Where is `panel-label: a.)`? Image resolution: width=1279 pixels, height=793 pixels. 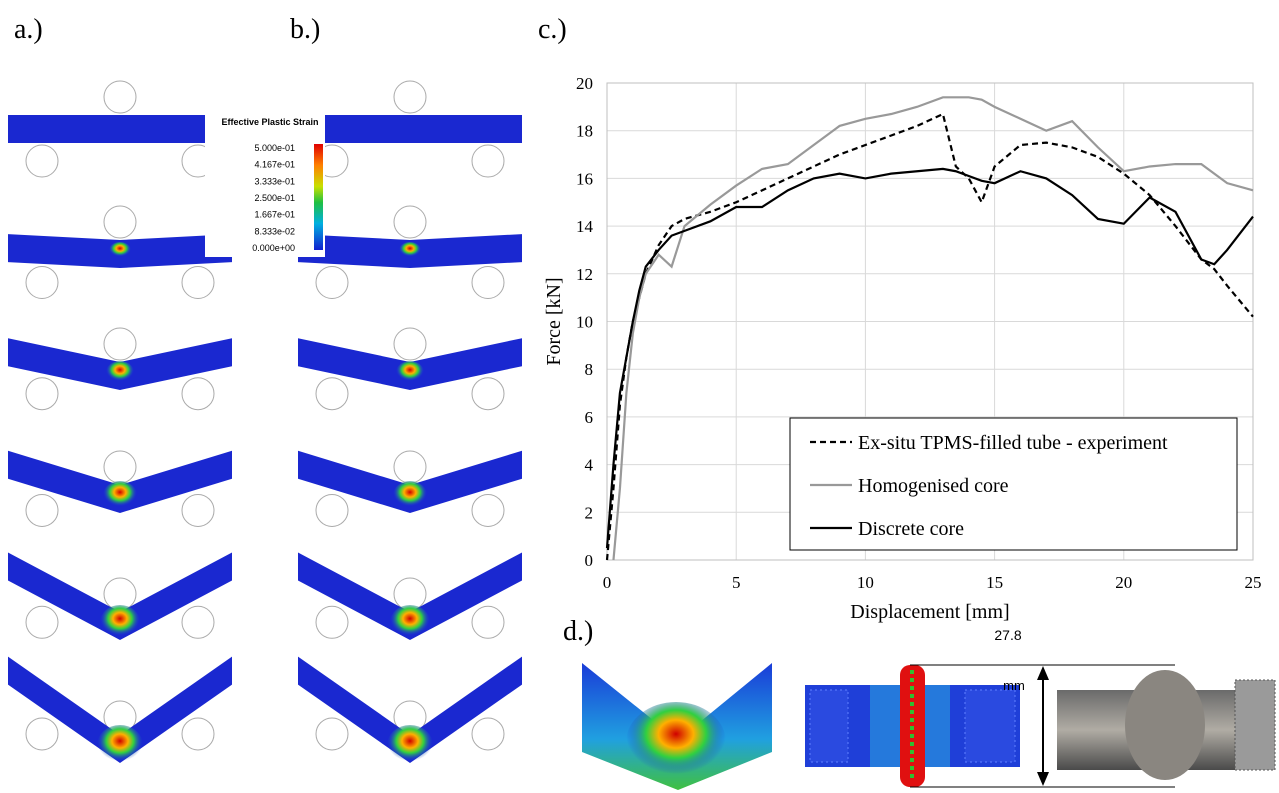 panel-label: a.) is located at coordinates (28, 29).